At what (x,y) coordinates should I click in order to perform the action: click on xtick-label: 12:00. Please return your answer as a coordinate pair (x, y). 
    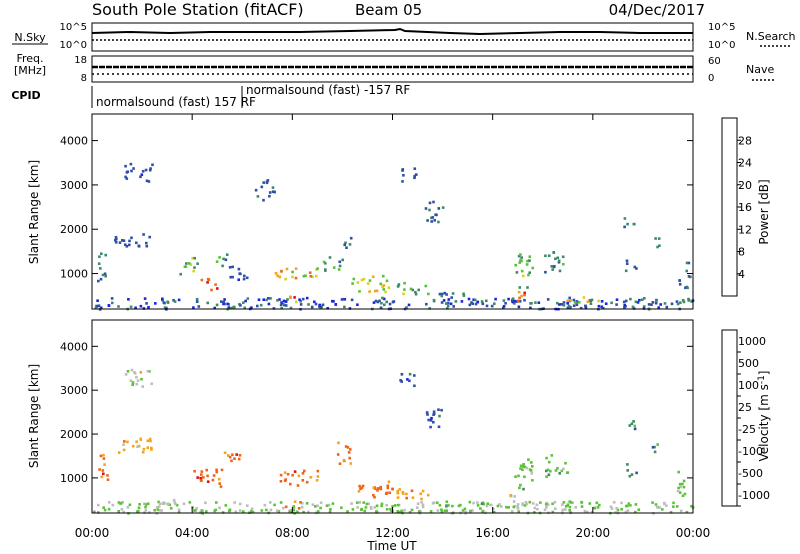
    Looking at the image, I should click on (392, 533).